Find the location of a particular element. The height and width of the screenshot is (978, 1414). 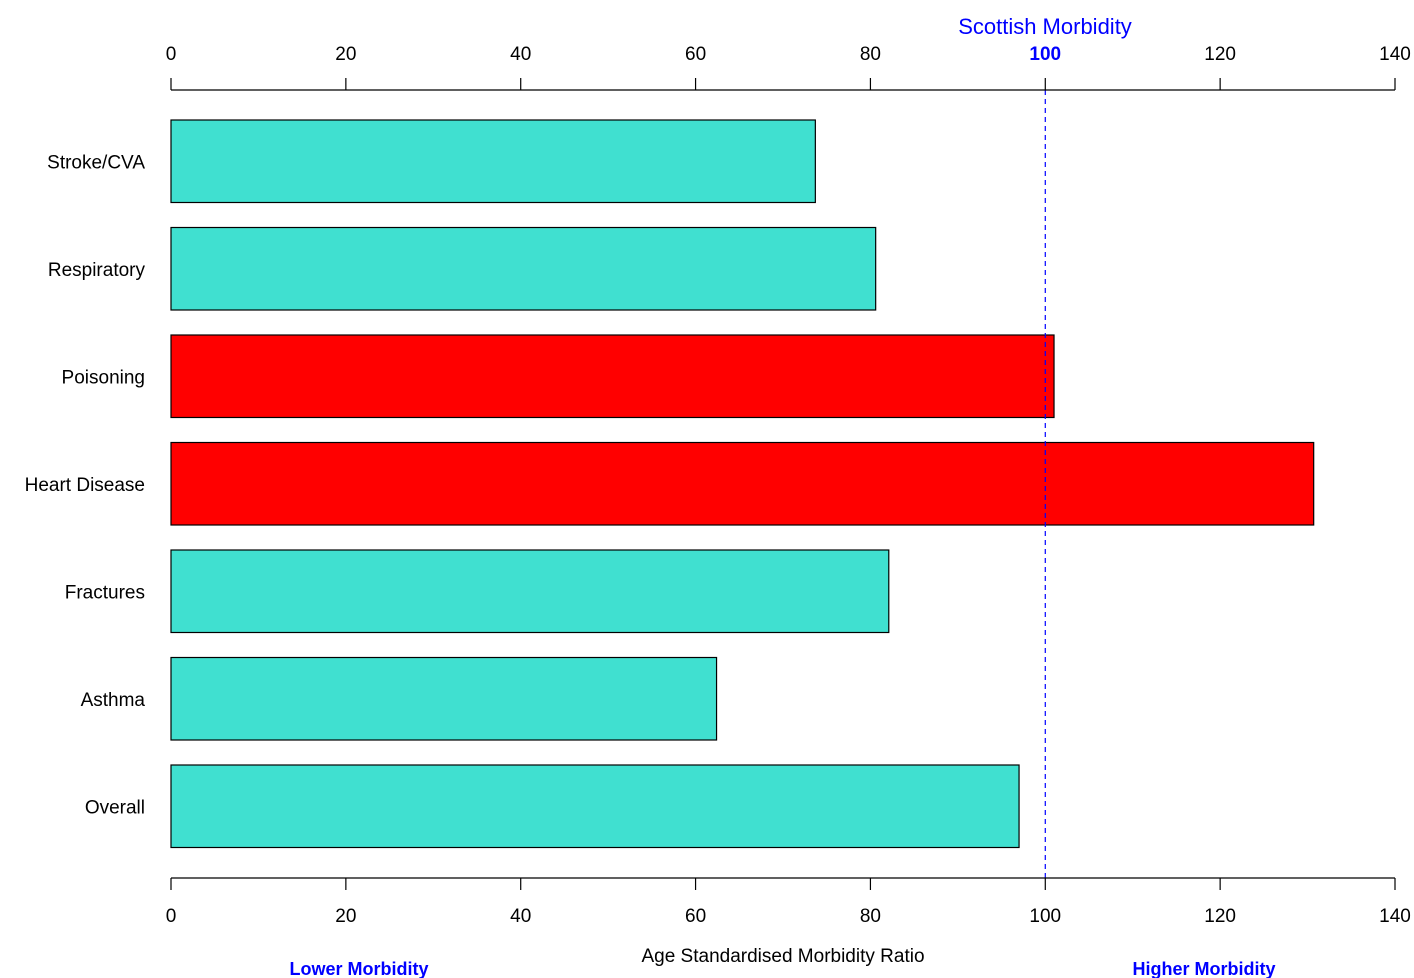

bar-overall is located at coordinates (595, 806).